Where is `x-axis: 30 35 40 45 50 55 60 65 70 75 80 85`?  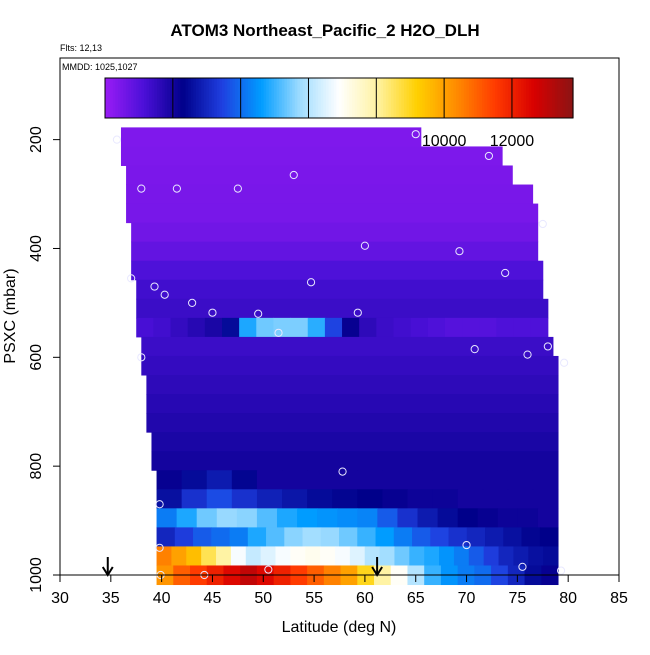
x-axis: 30 35 40 45 50 55 60 65 70 75 80 85 is located at coordinates (339, 591).